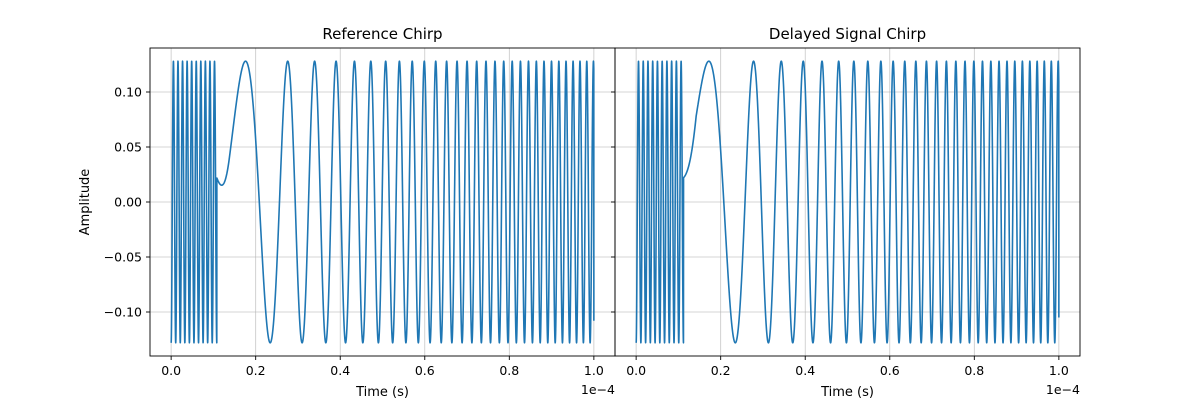 This screenshot has width=1200, height=400. Describe the element at coordinates (123, 312) in the screenshot. I see `y-tick-label: −0.10` at that location.